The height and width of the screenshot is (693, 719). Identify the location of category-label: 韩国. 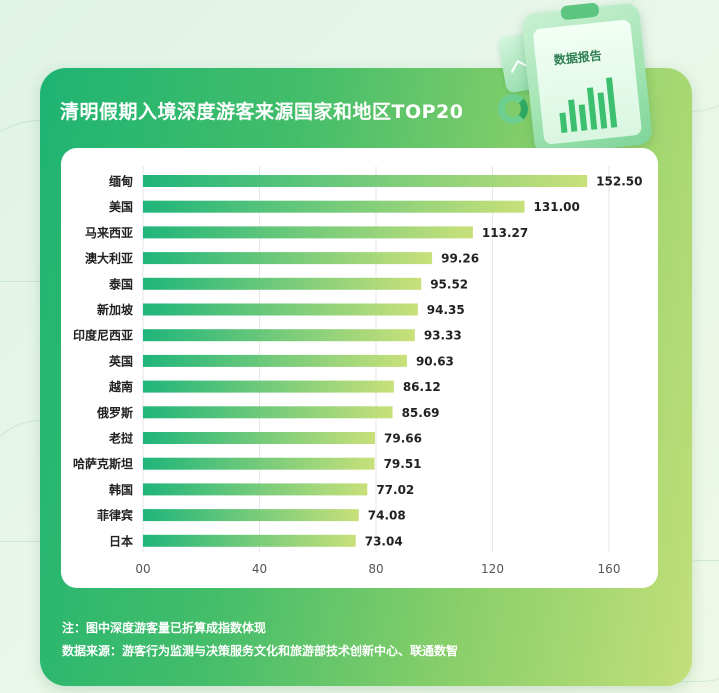
(121, 489).